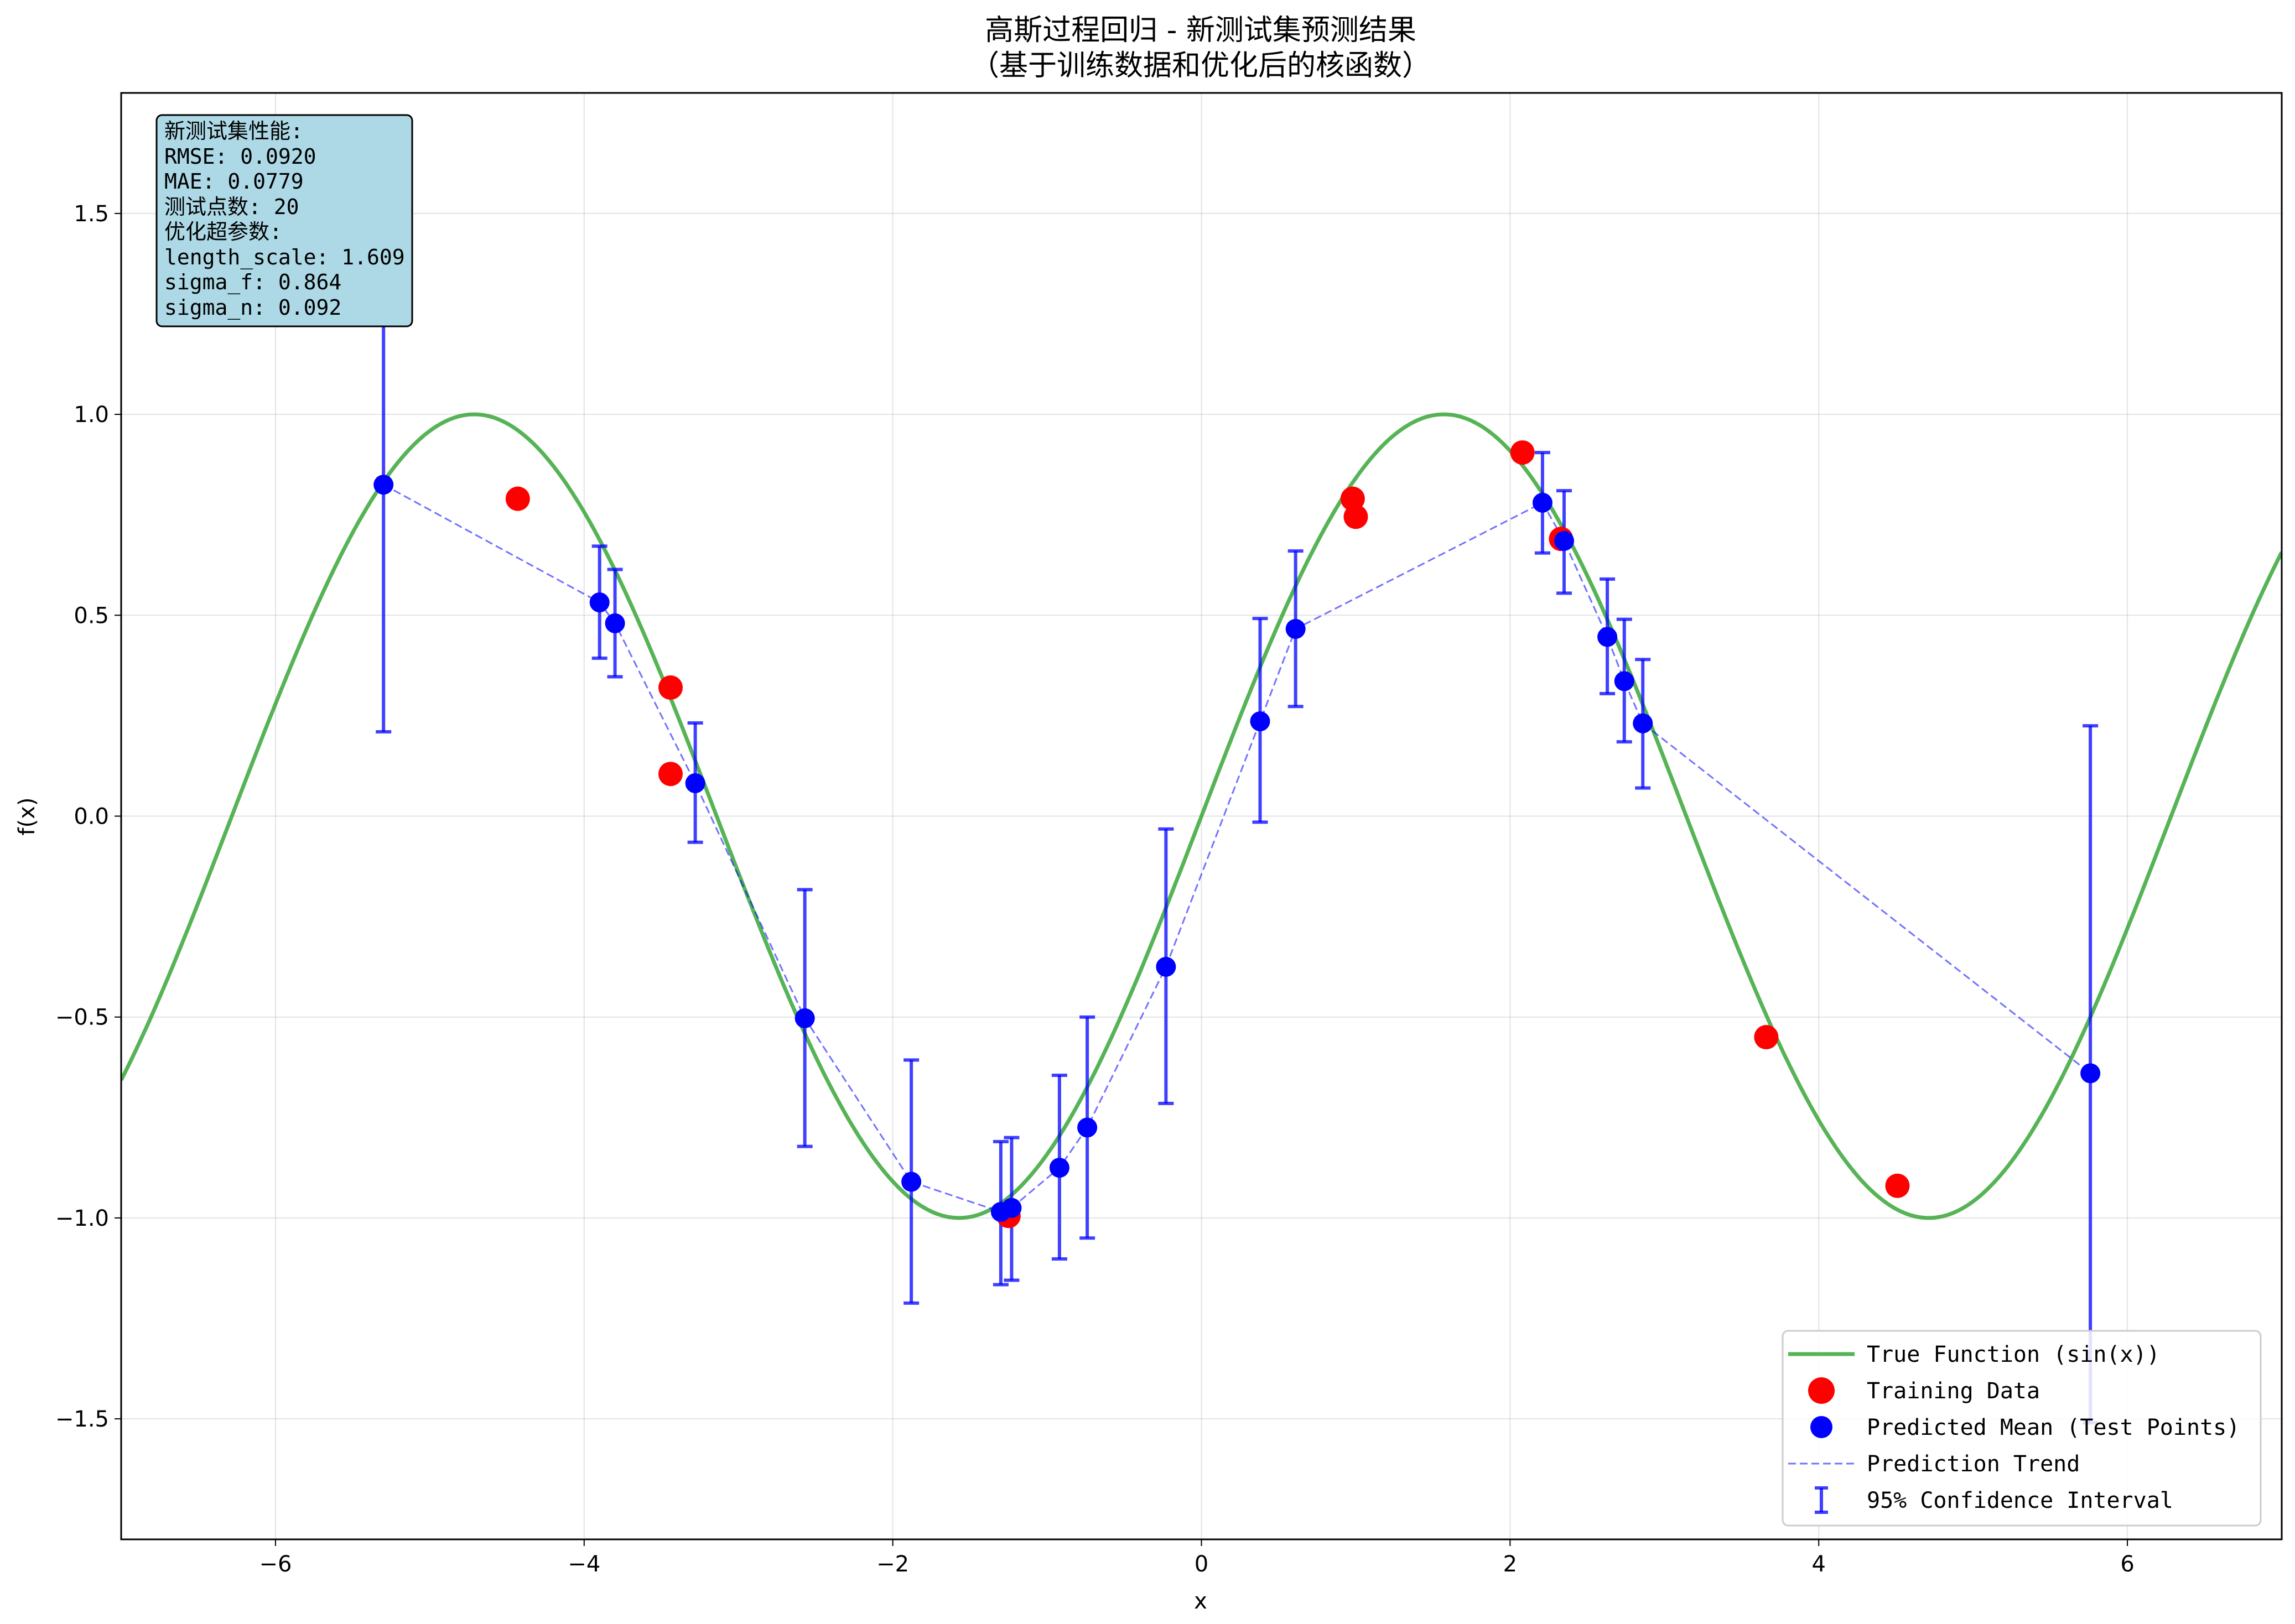  What do you see at coordinates (234, 181) in the screenshot?
I see `info-line: MAE: 0.0779` at bounding box center [234, 181].